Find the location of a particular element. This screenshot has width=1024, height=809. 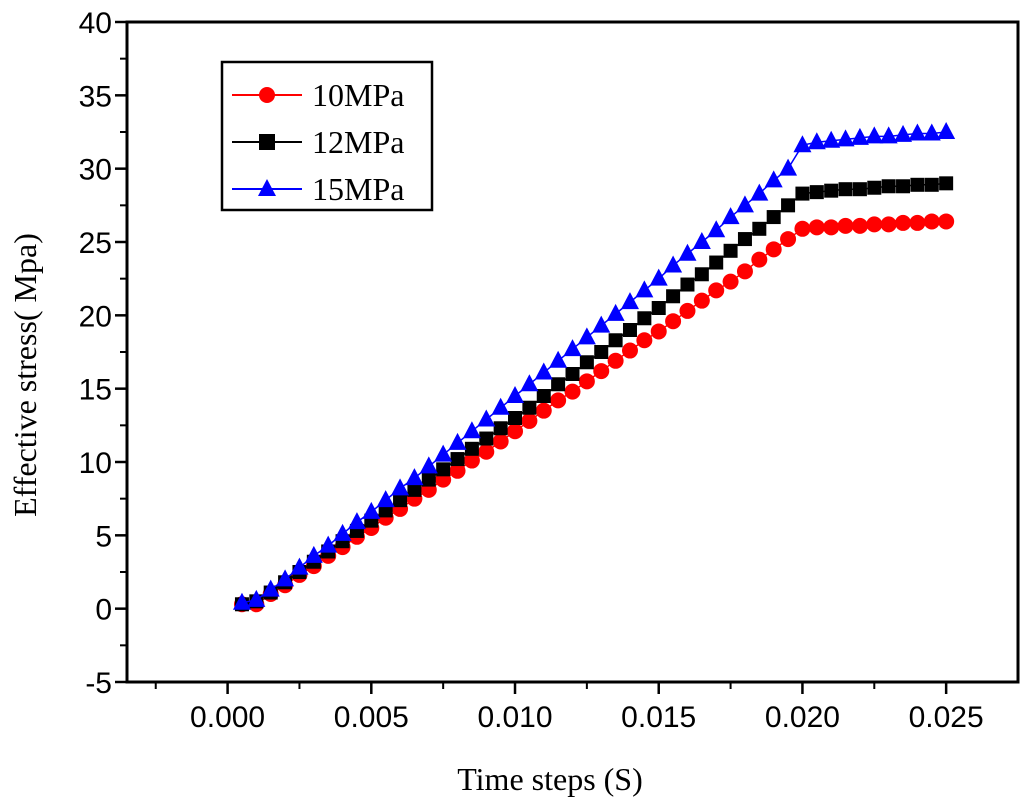

x-tick-label: 0.020 is located at coordinates (802, 717).